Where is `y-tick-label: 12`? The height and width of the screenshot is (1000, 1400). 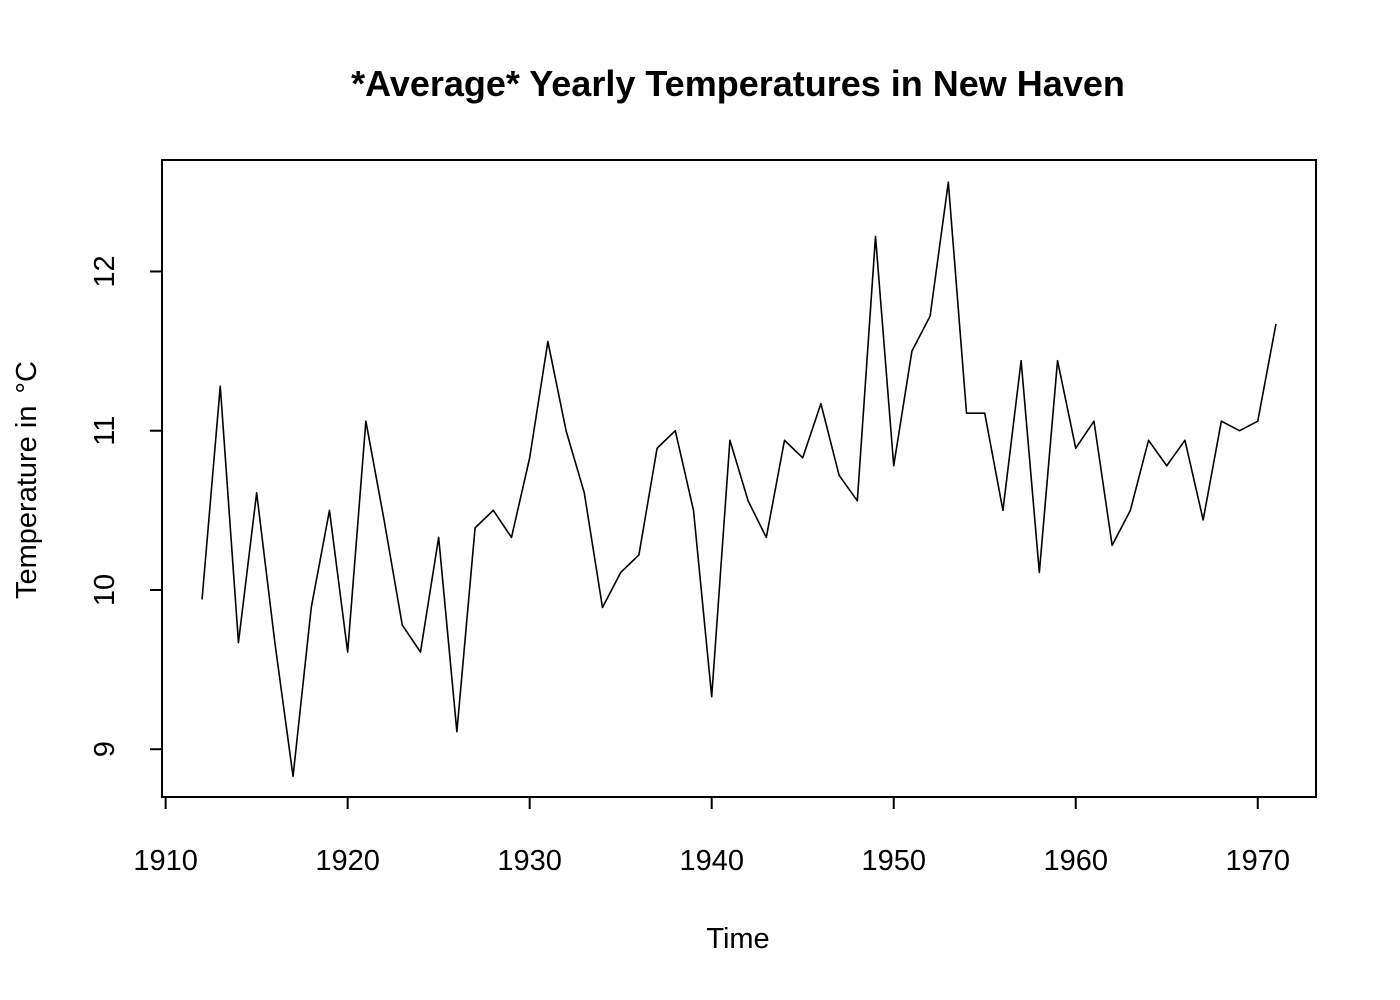
y-tick-label: 12 is located at coordinates (105, 271).